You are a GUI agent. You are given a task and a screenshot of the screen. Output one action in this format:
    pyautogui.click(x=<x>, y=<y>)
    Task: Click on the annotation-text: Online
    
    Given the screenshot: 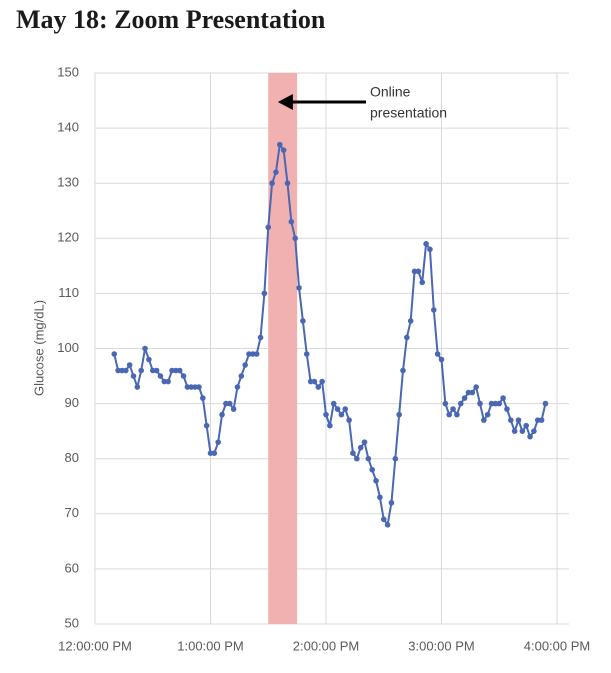 What is the action you would take?
    pyautogui.click(x=390, y=92)
    